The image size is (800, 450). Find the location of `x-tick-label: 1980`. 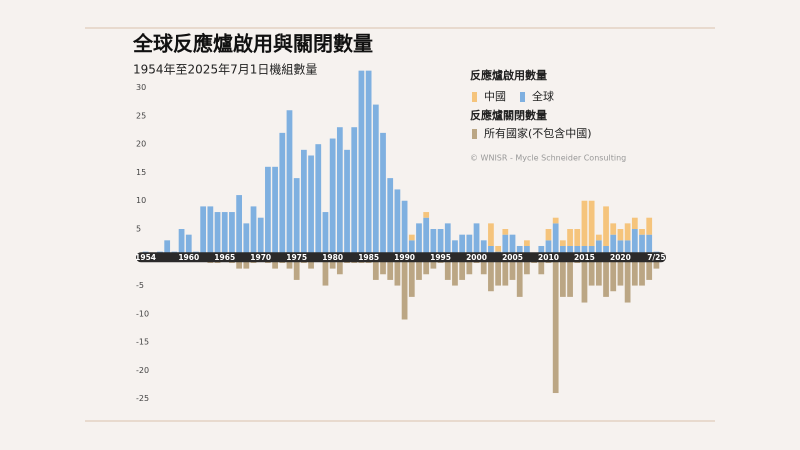

x-tick-label: 1980 is located at coordinates (332, 257).